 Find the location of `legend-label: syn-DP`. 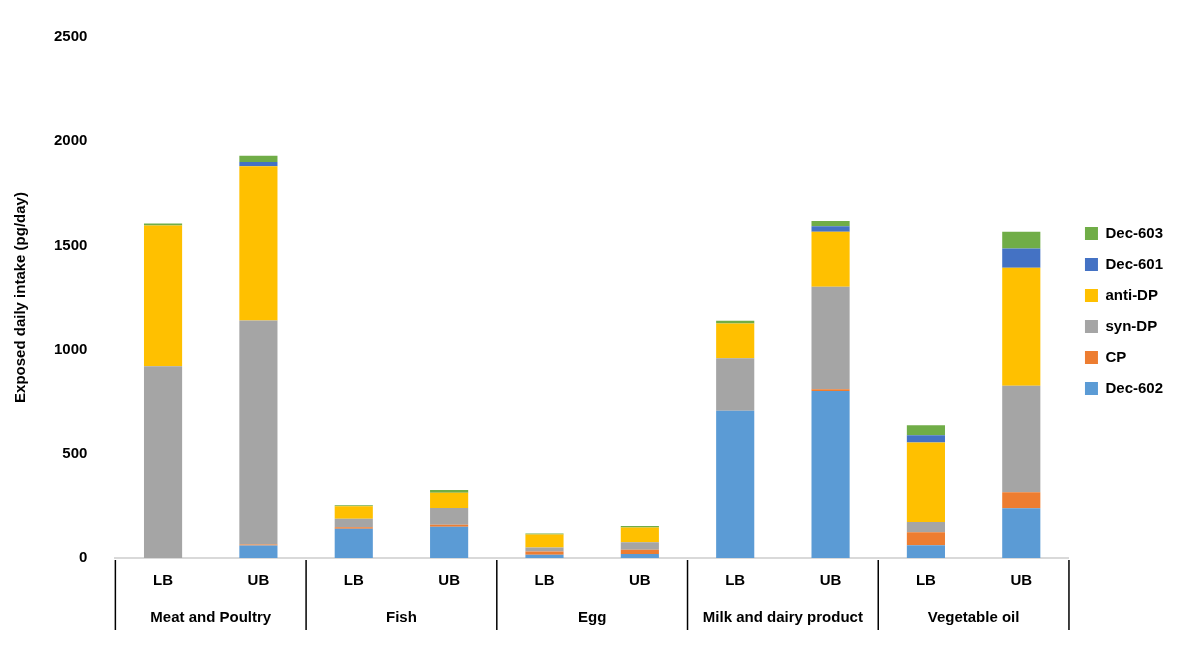

legend-label: syn-DP is located at coordinates (1131, 325).